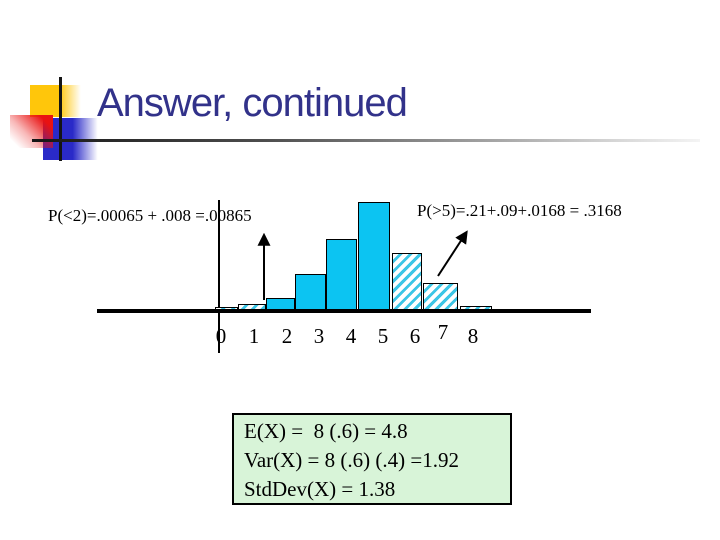 This screenshot has width=720, height=540. What do you see at coordinates (320, 489) in the screenshot?
I see `std-dev-line: StdDev(X) = 1.38` at bounding box center [320, 489].